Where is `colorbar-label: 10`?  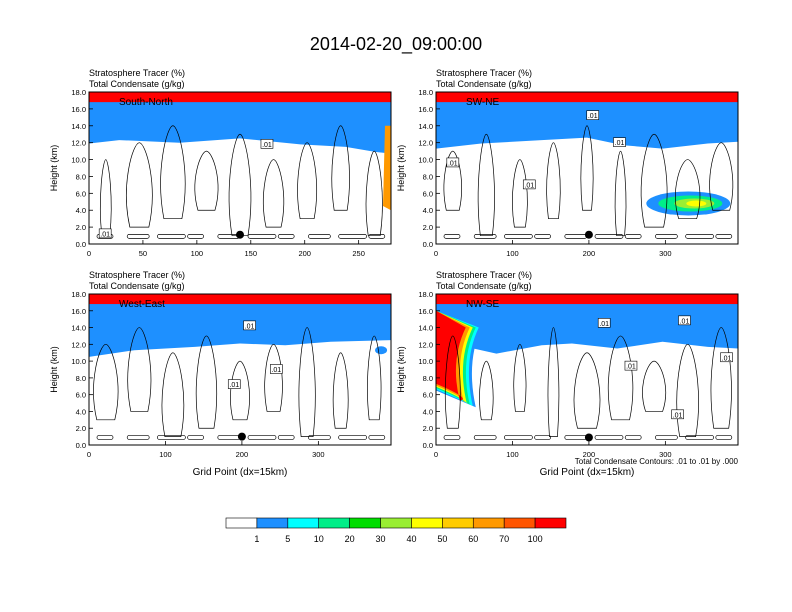
colorbar-label: 10 is located at coordinates (319, 539).